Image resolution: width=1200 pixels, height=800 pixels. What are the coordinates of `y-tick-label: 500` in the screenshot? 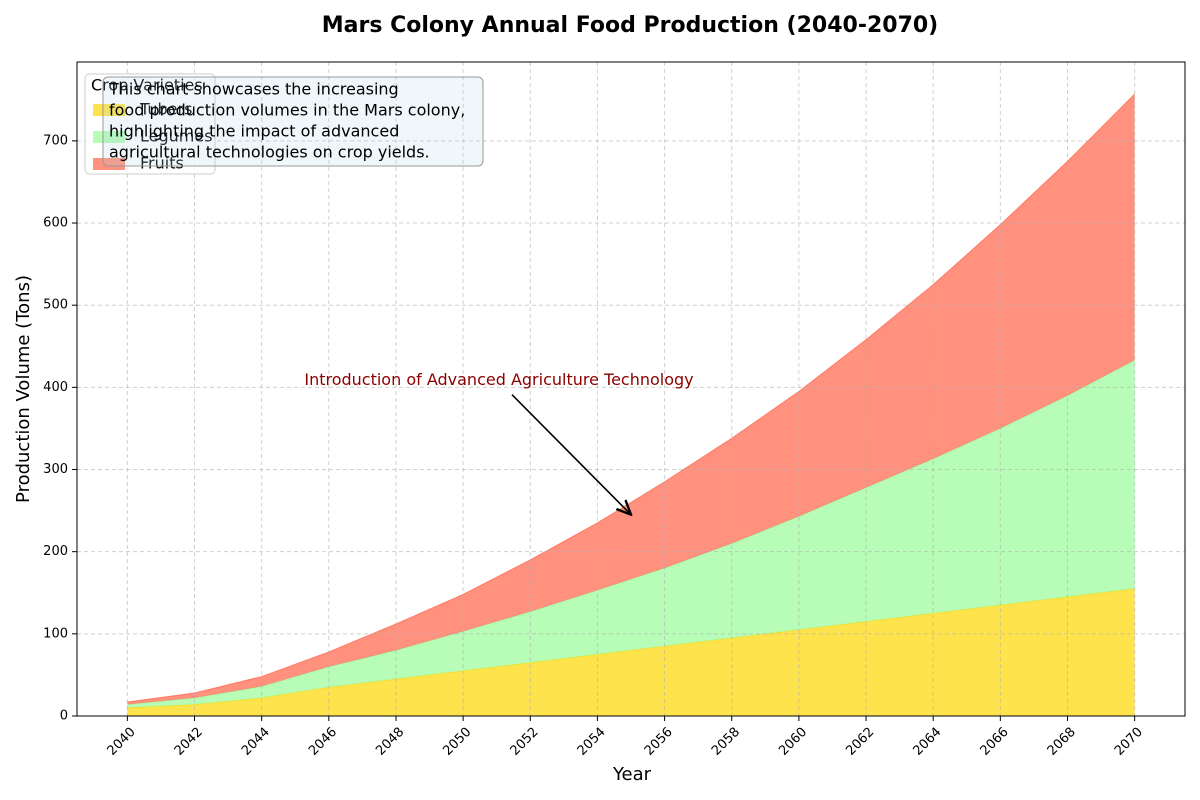 It's located at (55, 305).